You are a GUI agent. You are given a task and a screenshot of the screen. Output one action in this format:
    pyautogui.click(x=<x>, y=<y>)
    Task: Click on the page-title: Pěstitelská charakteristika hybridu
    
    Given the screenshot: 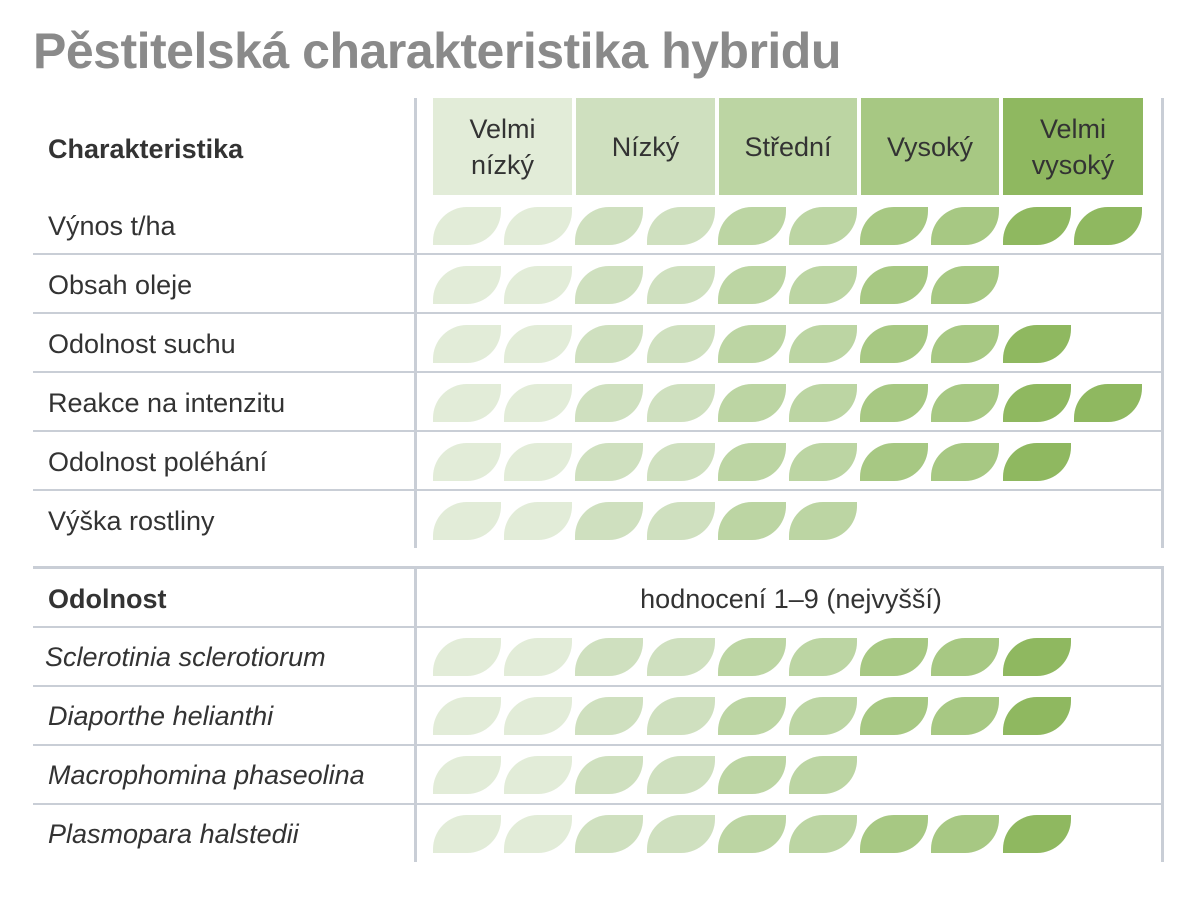 What is the action you would take?
    pyautogui.click(x=437, y=51)
    